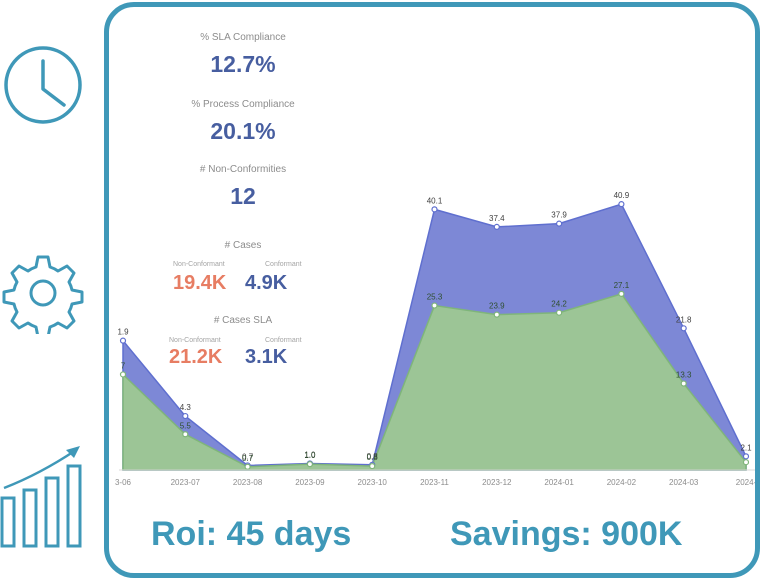 Image resolution: width=768 pixels, height=587 pixels. I want to click on kpi-cases-sla-label: # Cases SLA, so click(243, 320).